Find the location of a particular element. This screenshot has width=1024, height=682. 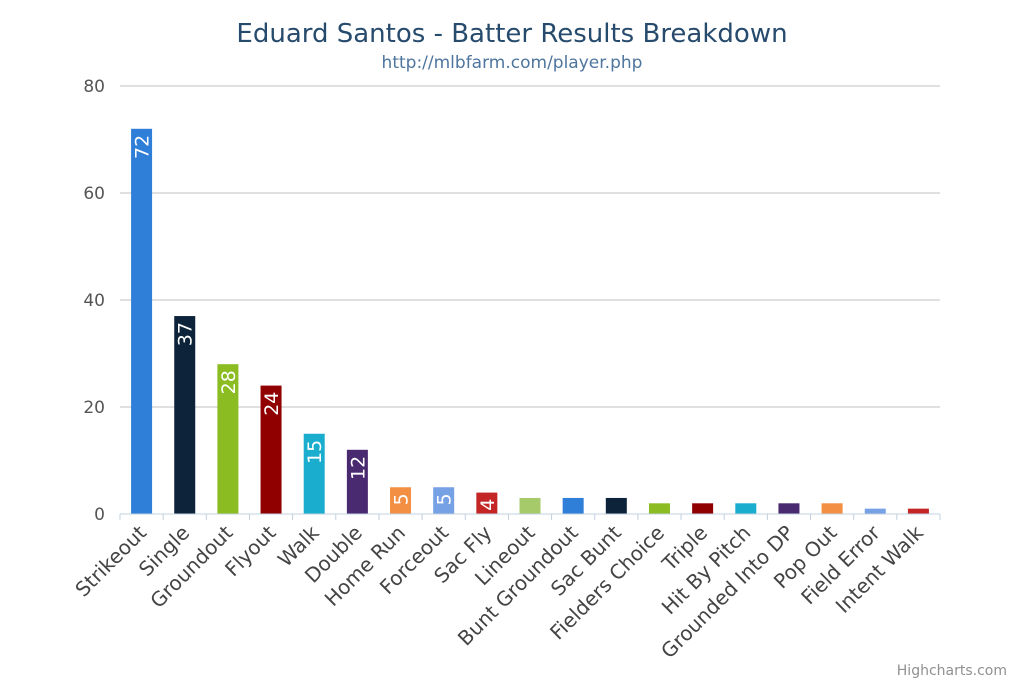

x-axis is located at coordinates (530, 516).